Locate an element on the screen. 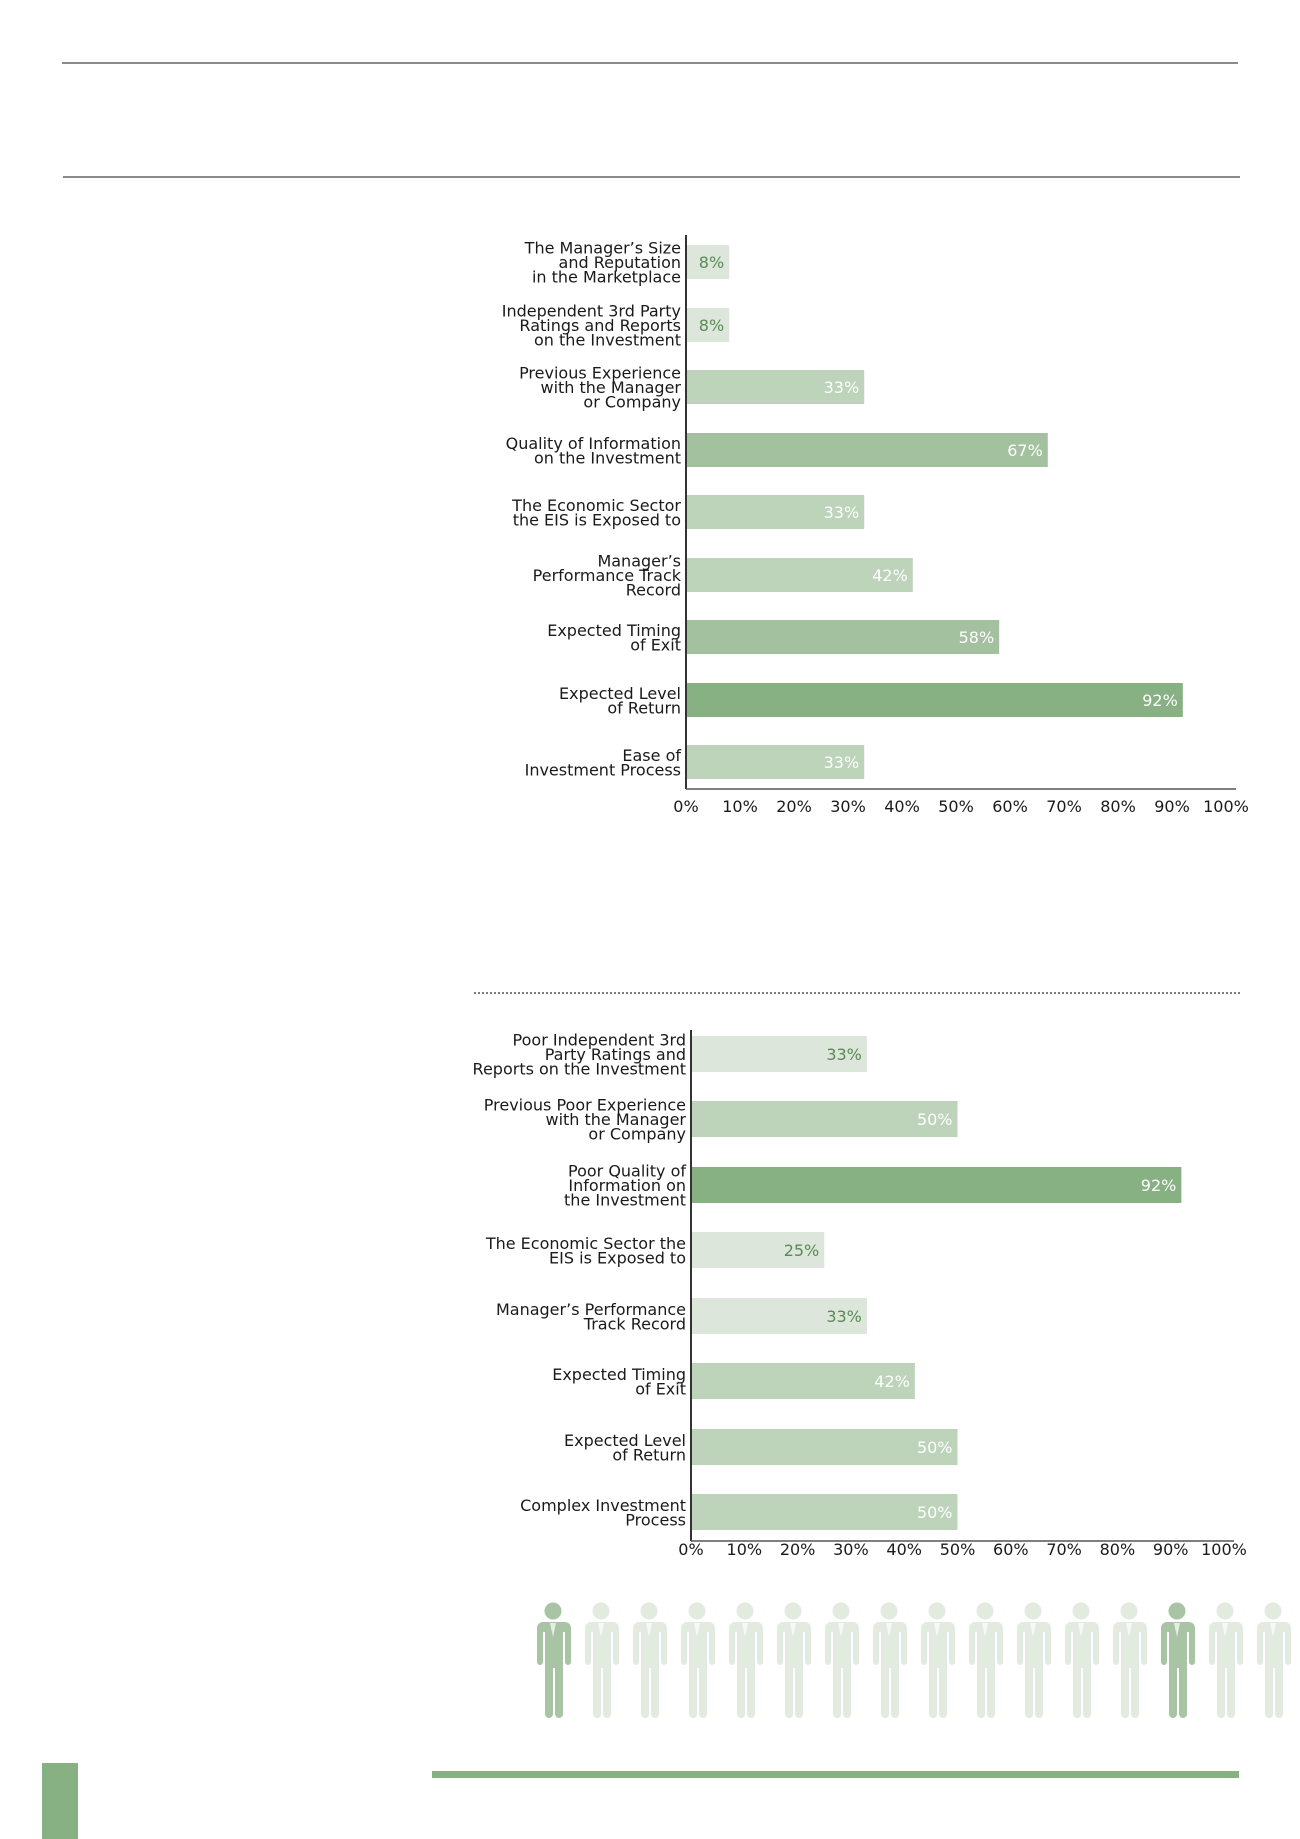 The image size is (1300, 1839). c2-value-label-7: 50% is located at coordinates (935, 1447).